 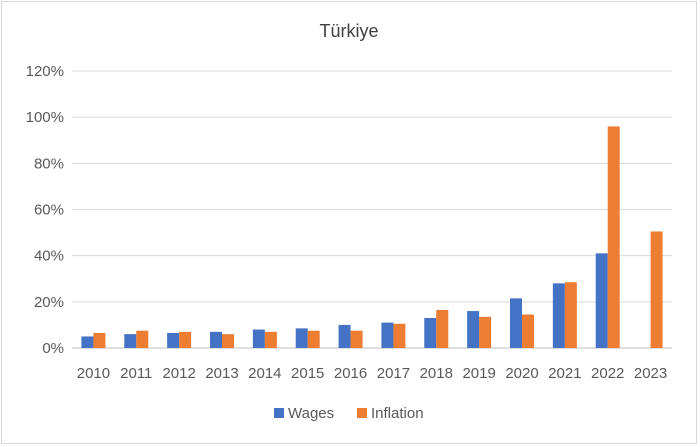 What do you see at coordinates (136, 373) in the screenshot?
I see `x-tick-label: 2011` at bounding box center [136, 373].